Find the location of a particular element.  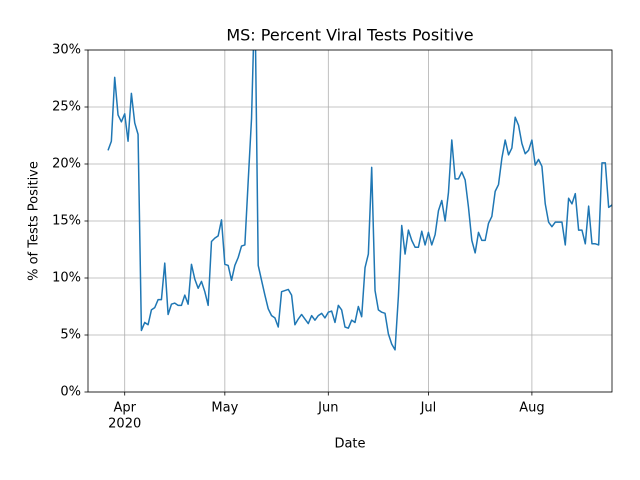

x-tick-label: Jun is located at coordinates (327, 408).